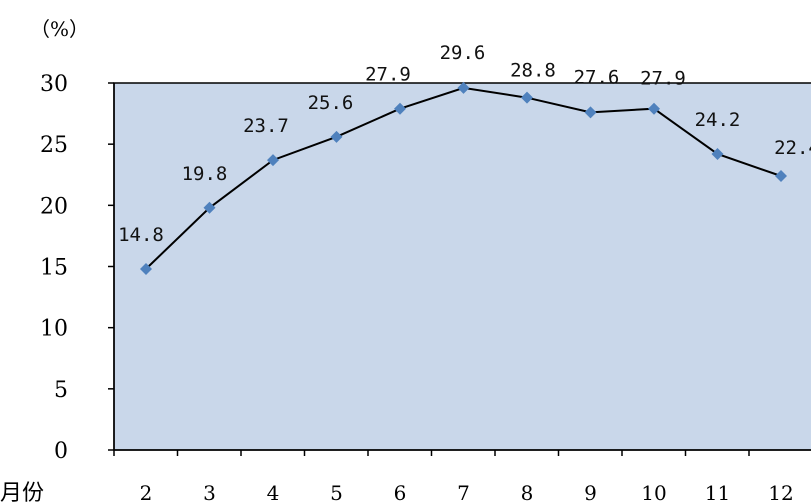 This screenshot has width=811, height=504. Describe the element at coordinates (400, 492) in the screenshot. I see `x-tick-label: 6` at that location.